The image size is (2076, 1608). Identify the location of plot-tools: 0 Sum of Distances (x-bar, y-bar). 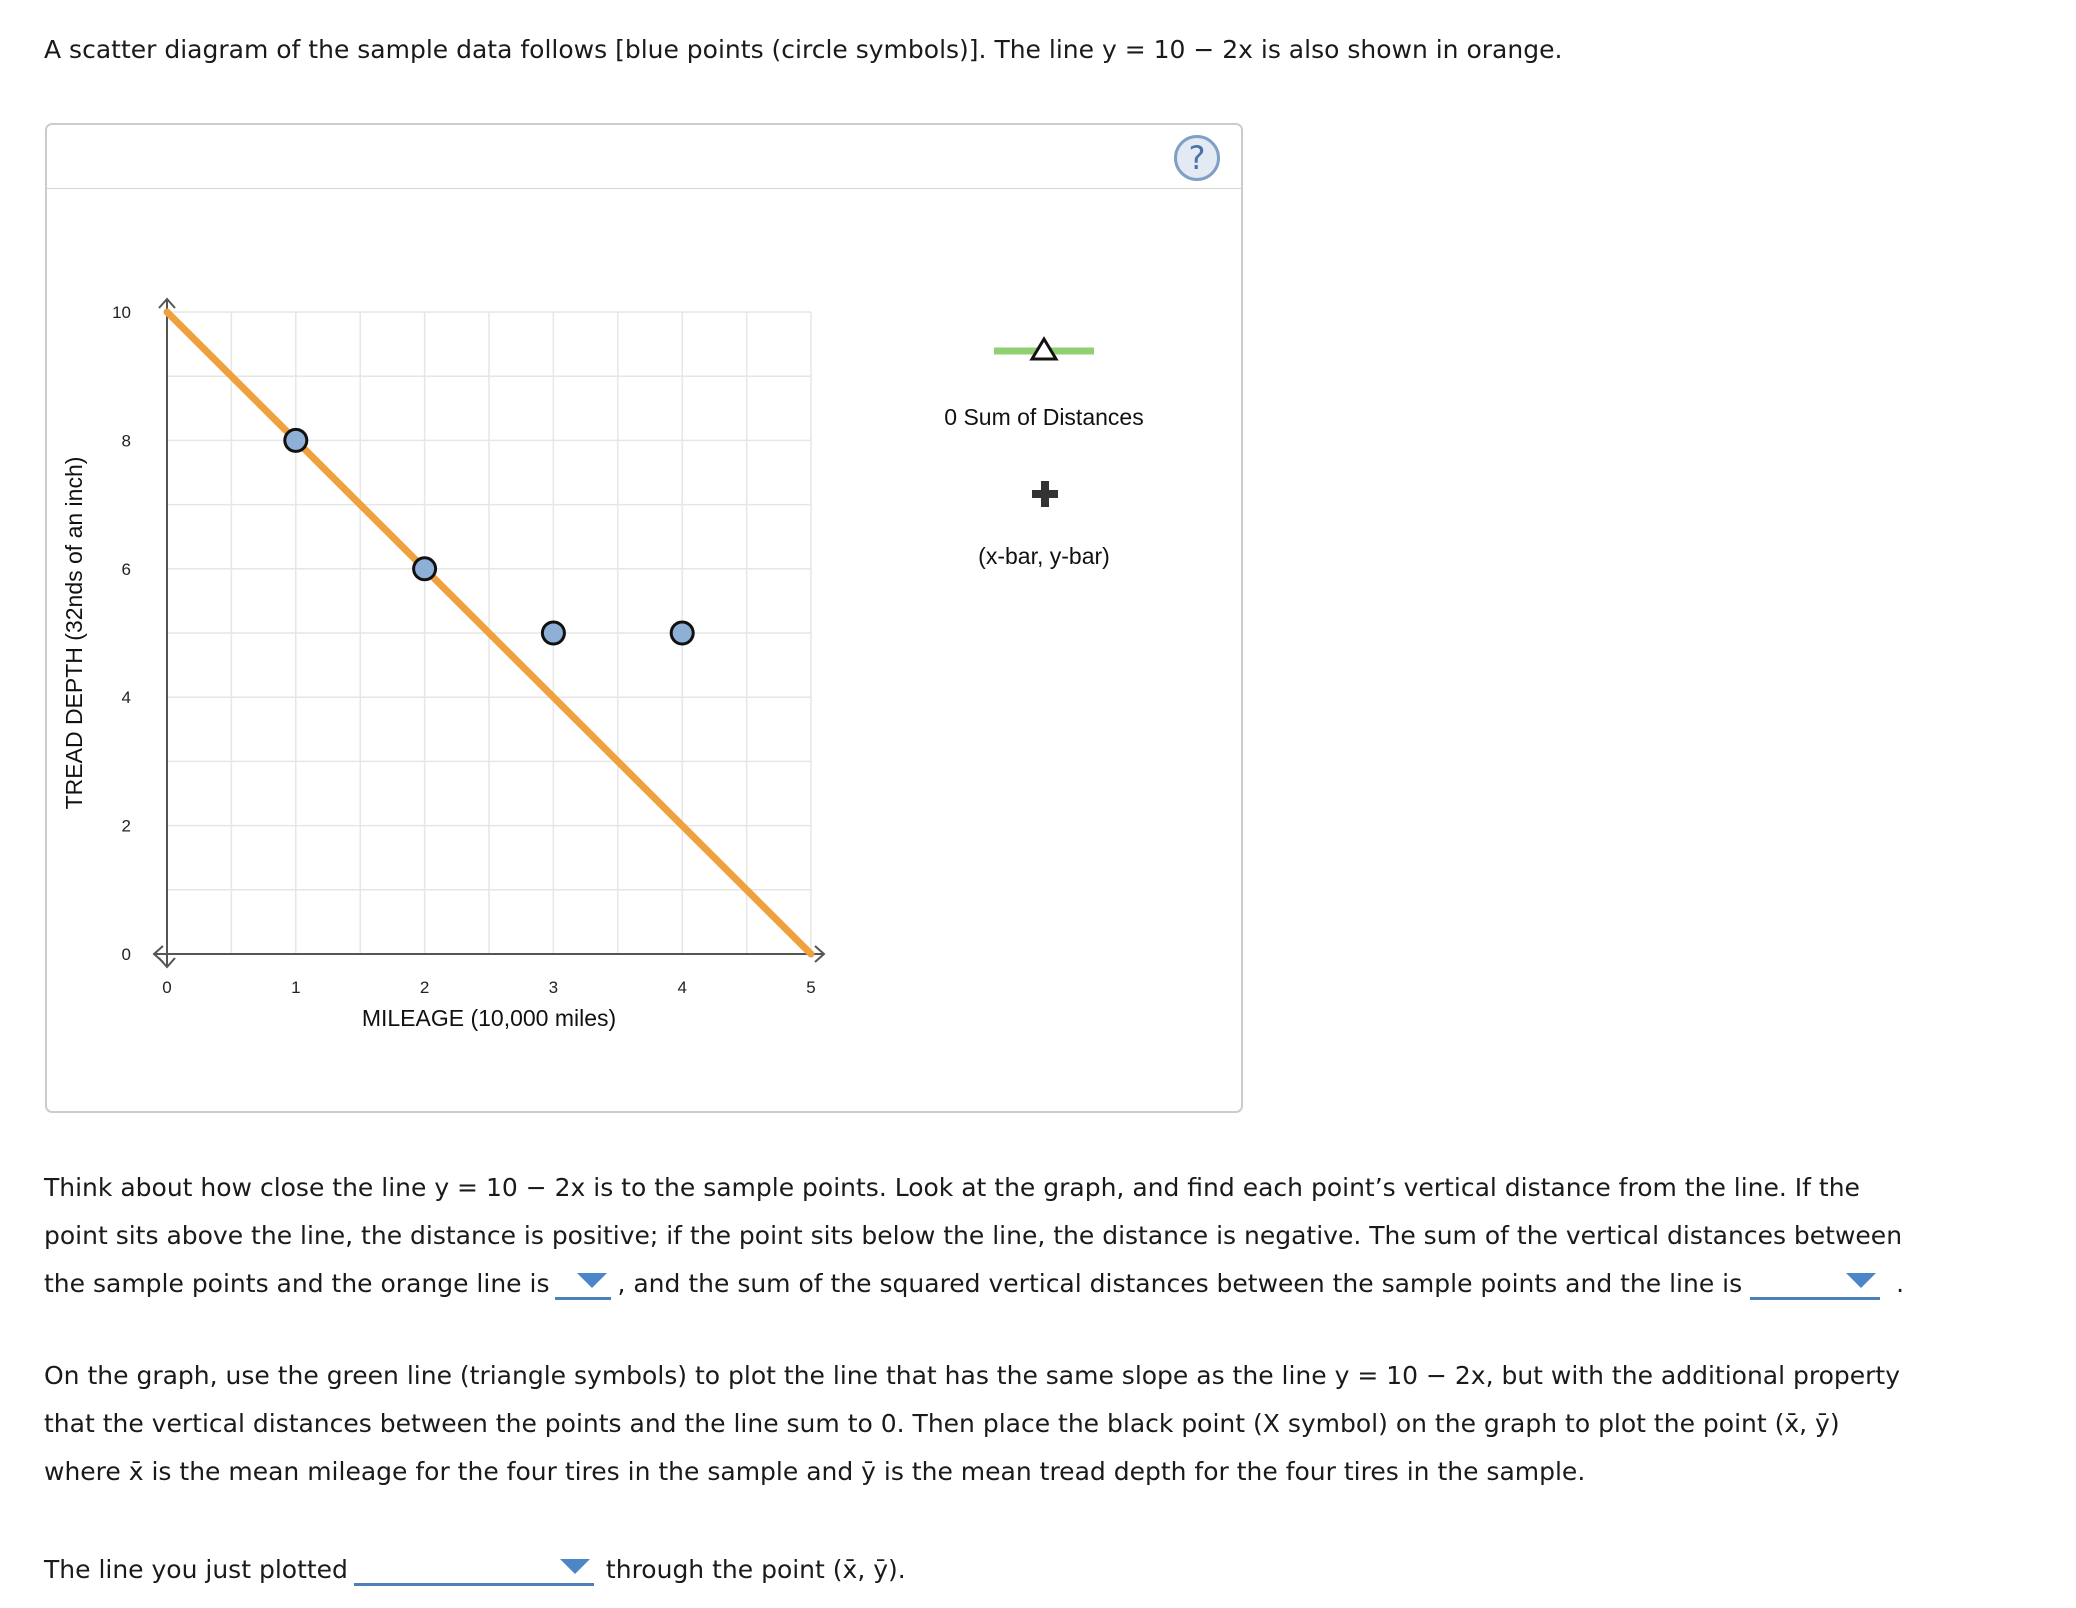
(1044, 452).